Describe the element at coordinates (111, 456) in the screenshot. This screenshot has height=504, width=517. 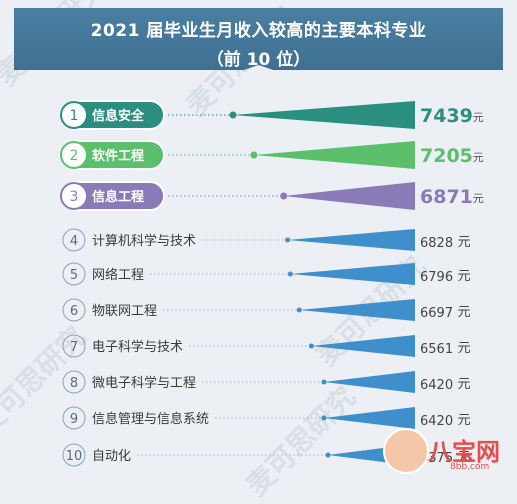
I see `category-label: 自动化` at that location.